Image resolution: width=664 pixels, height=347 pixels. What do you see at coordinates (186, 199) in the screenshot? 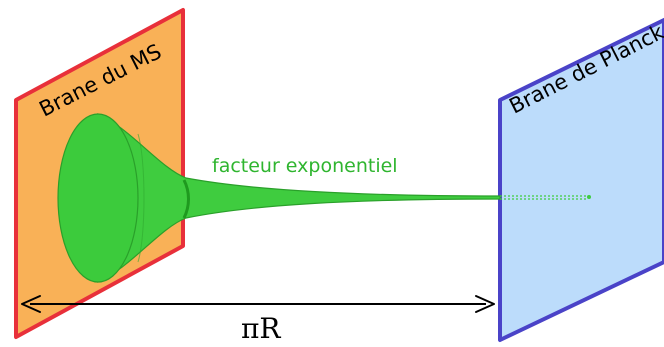
I see `warp-factor-seam` at bounding box center [186, 199].